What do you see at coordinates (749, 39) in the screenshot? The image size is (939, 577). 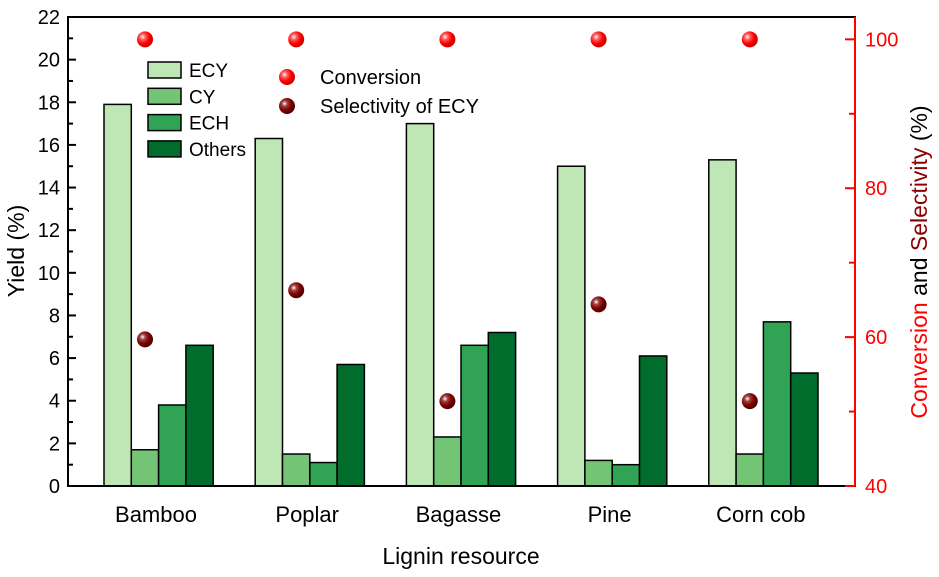 I see `point-conversion-corn-cob` at bounding box center [749, 39].